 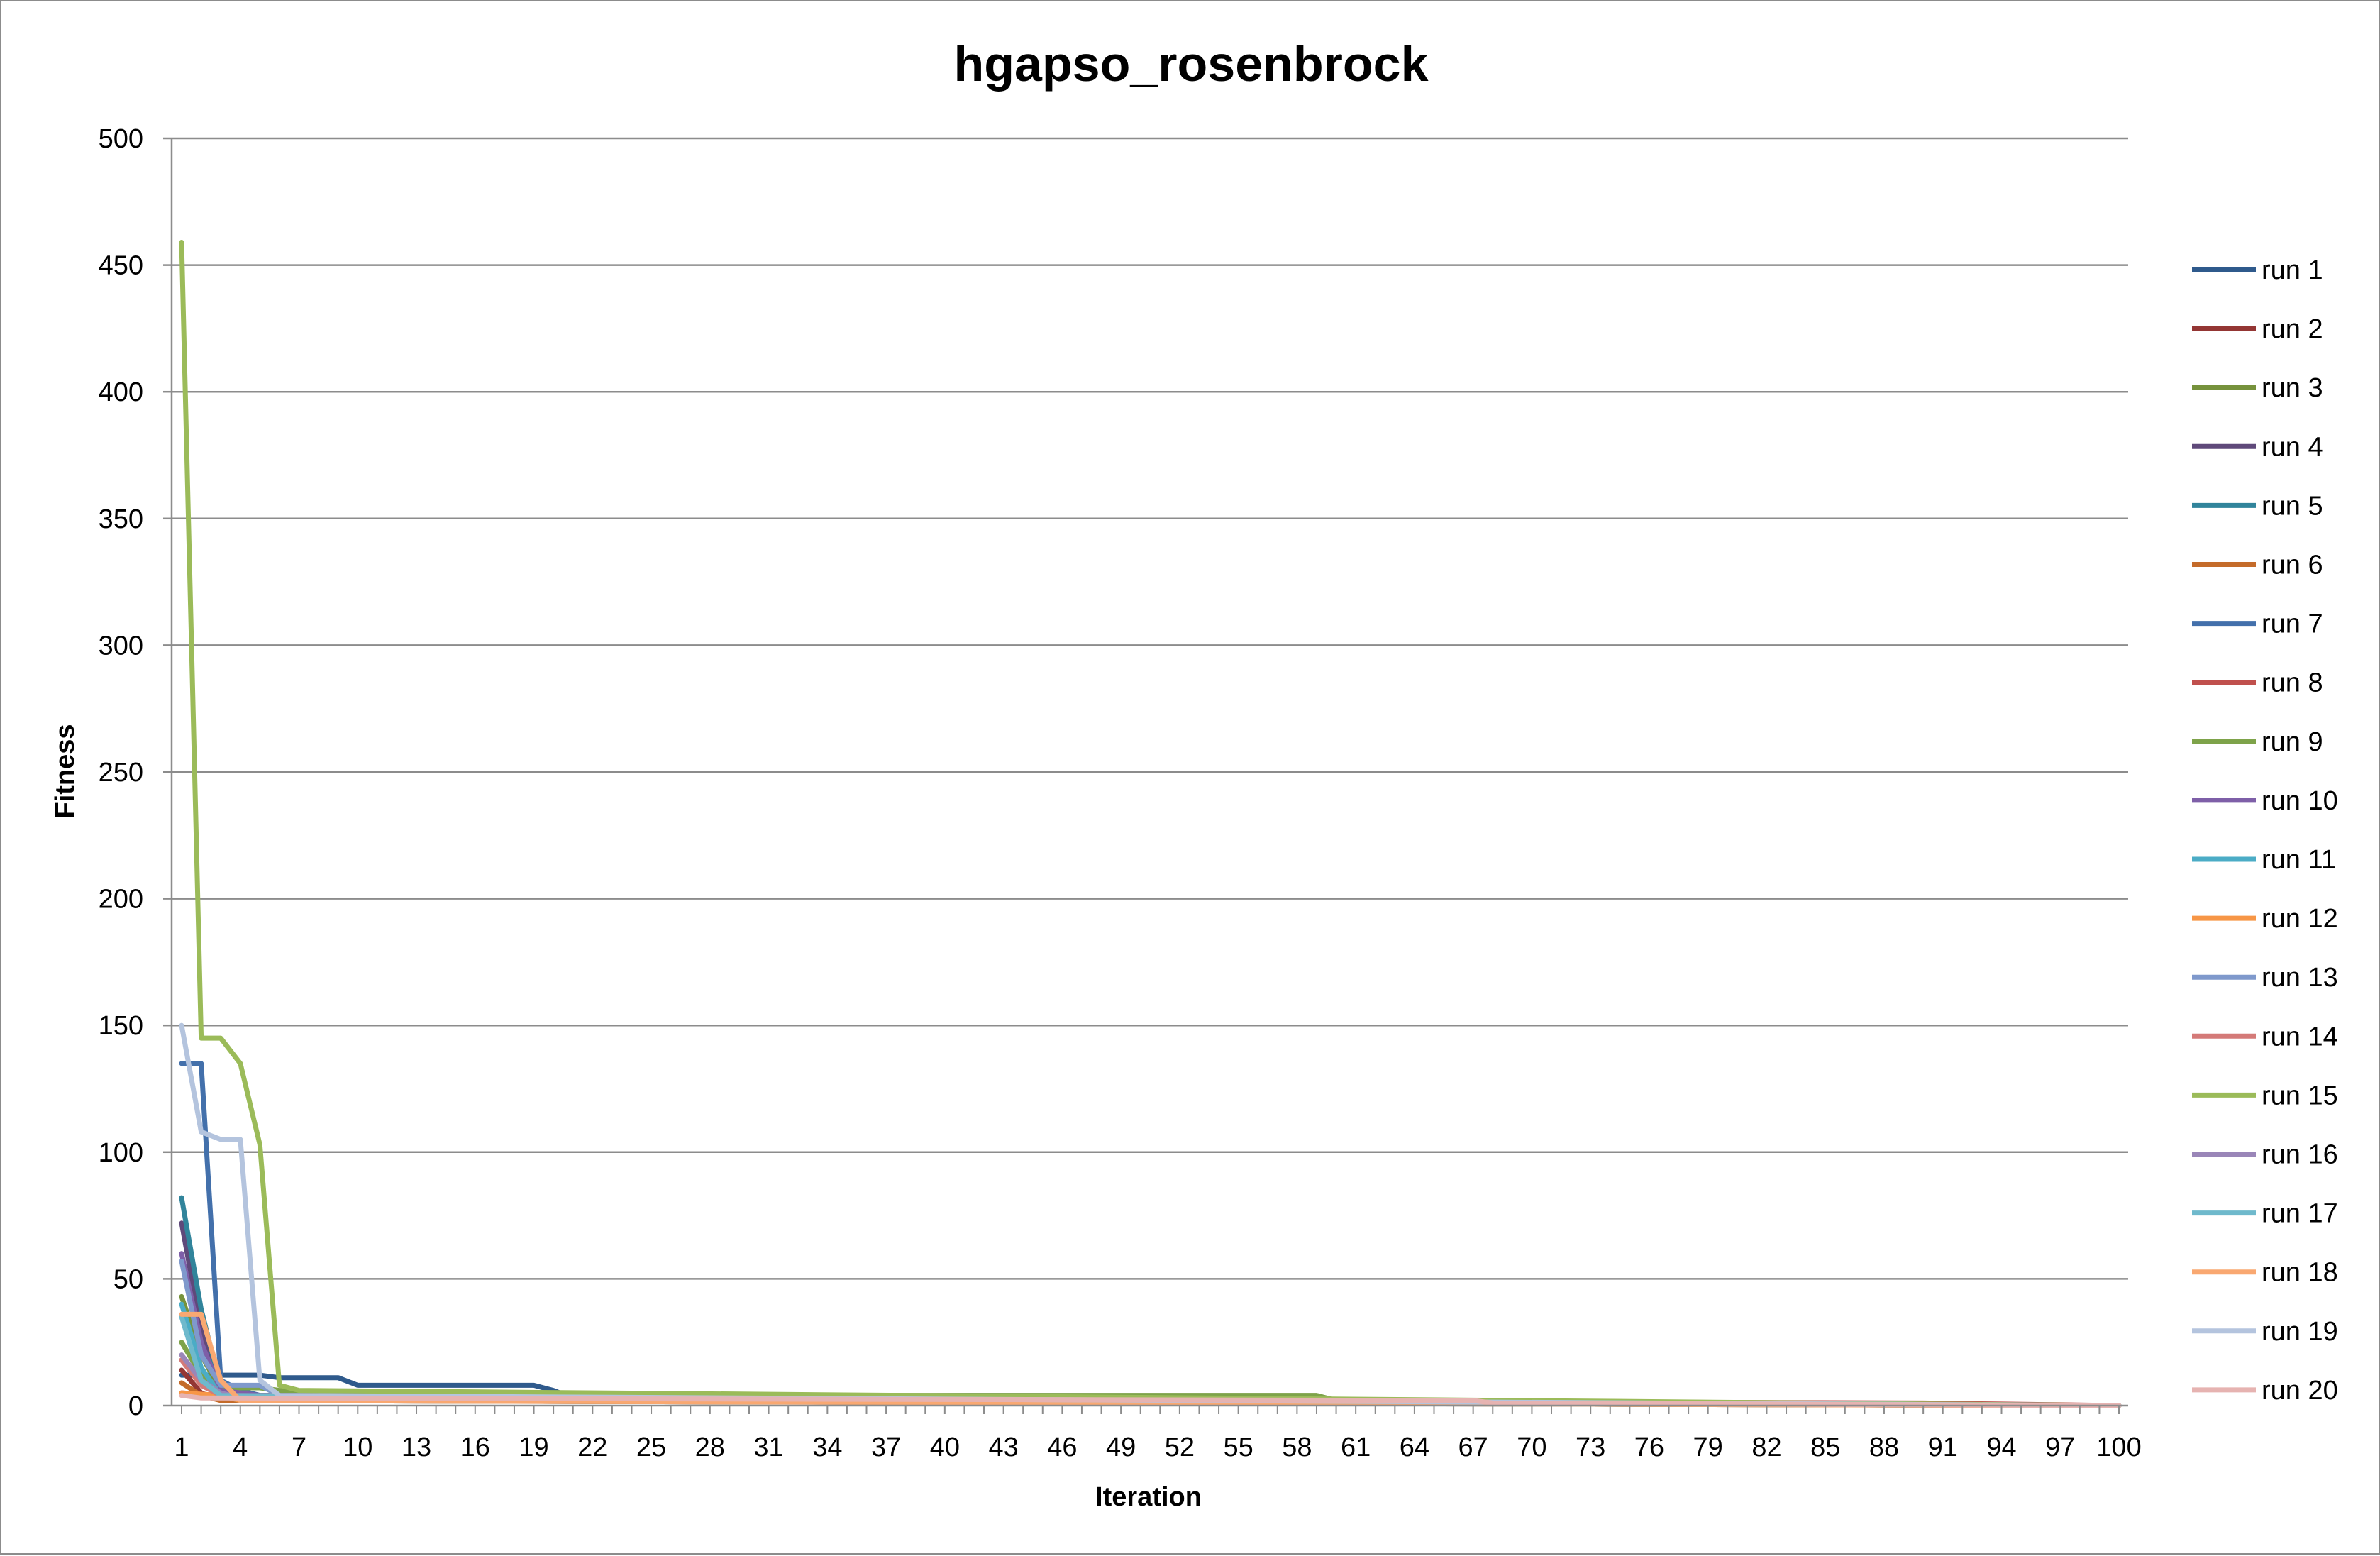 I want to click on chart-title: hgapso_rosenbrock, so click(x=1191, y=64).